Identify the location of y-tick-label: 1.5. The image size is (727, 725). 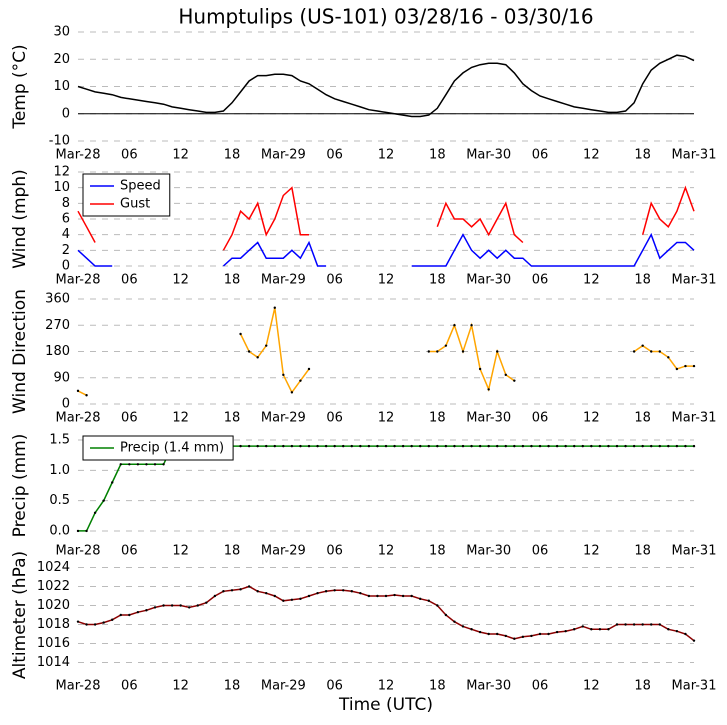
(59, 440).